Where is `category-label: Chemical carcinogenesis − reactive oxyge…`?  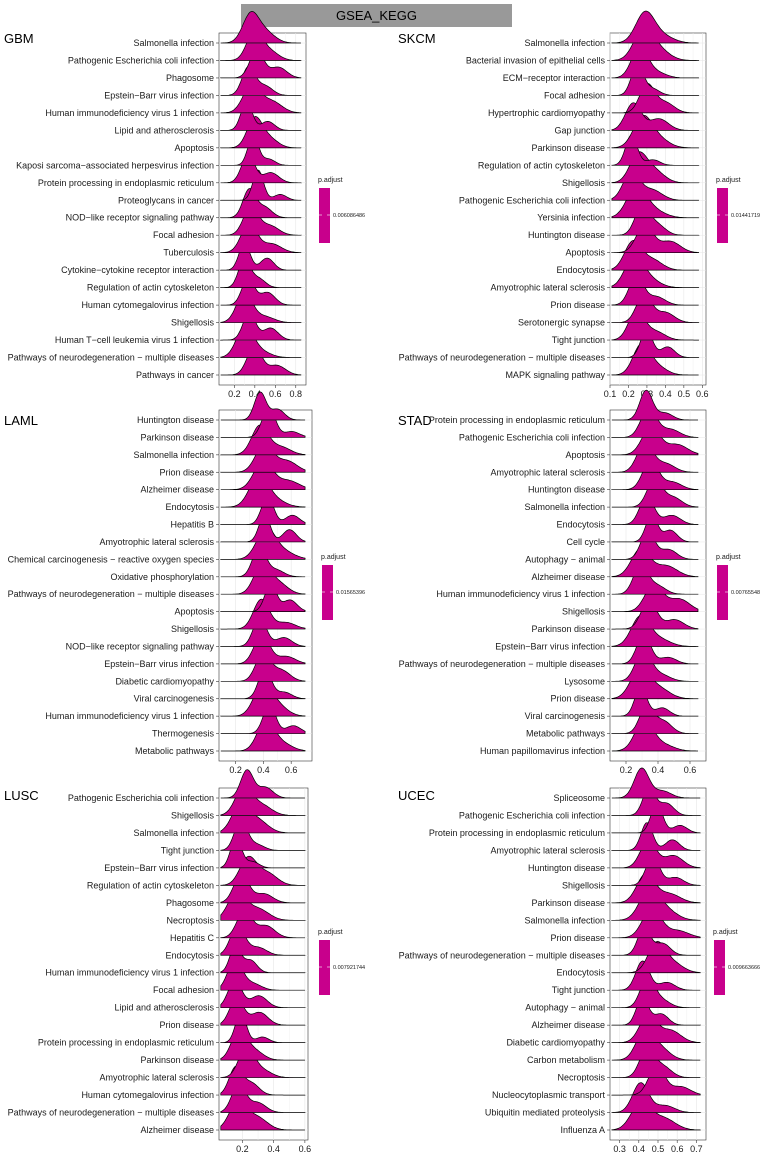 category-label: Chemical carcinogenesis − reactive oxyge… is located at coordinates (111, 559).